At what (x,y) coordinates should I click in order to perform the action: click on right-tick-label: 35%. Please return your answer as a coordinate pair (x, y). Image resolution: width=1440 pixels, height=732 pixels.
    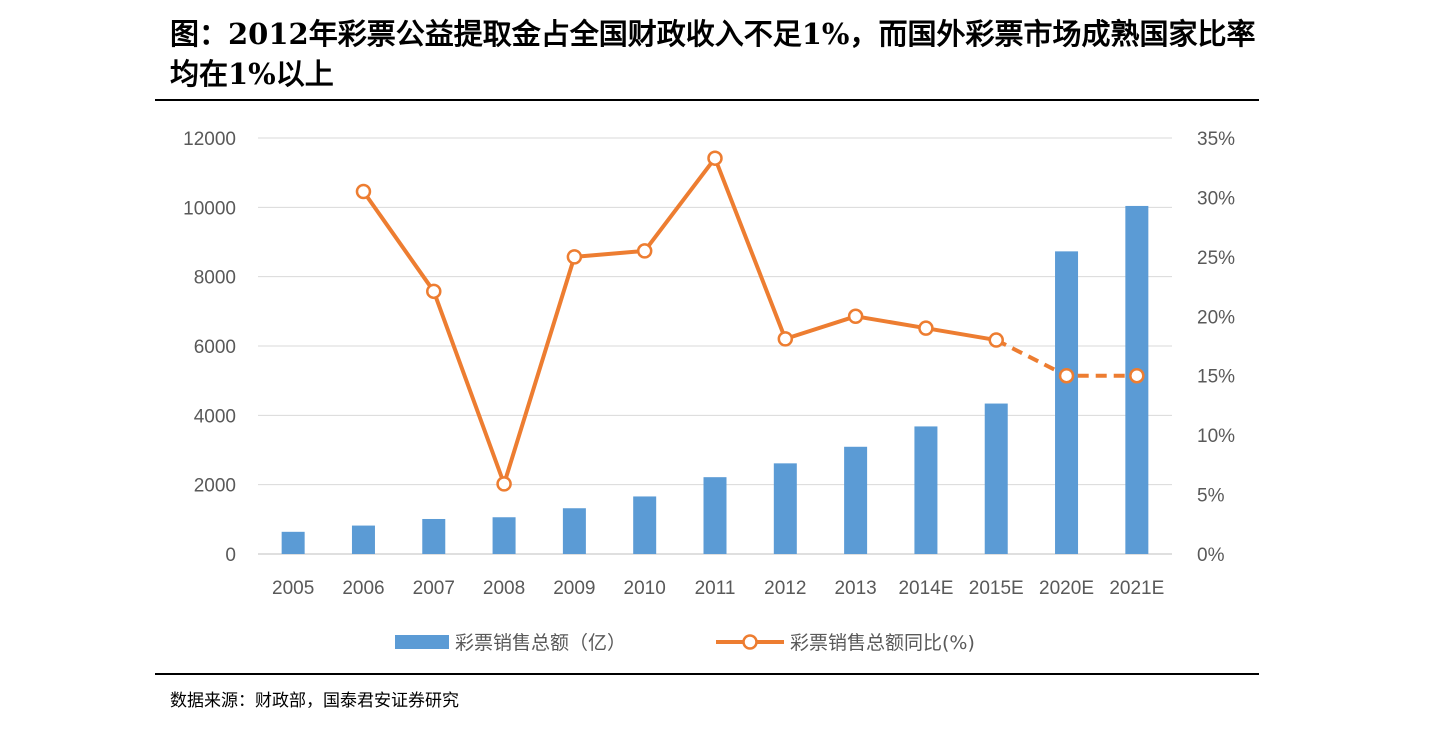
    Looking at the image, I should click on (1216, 139).